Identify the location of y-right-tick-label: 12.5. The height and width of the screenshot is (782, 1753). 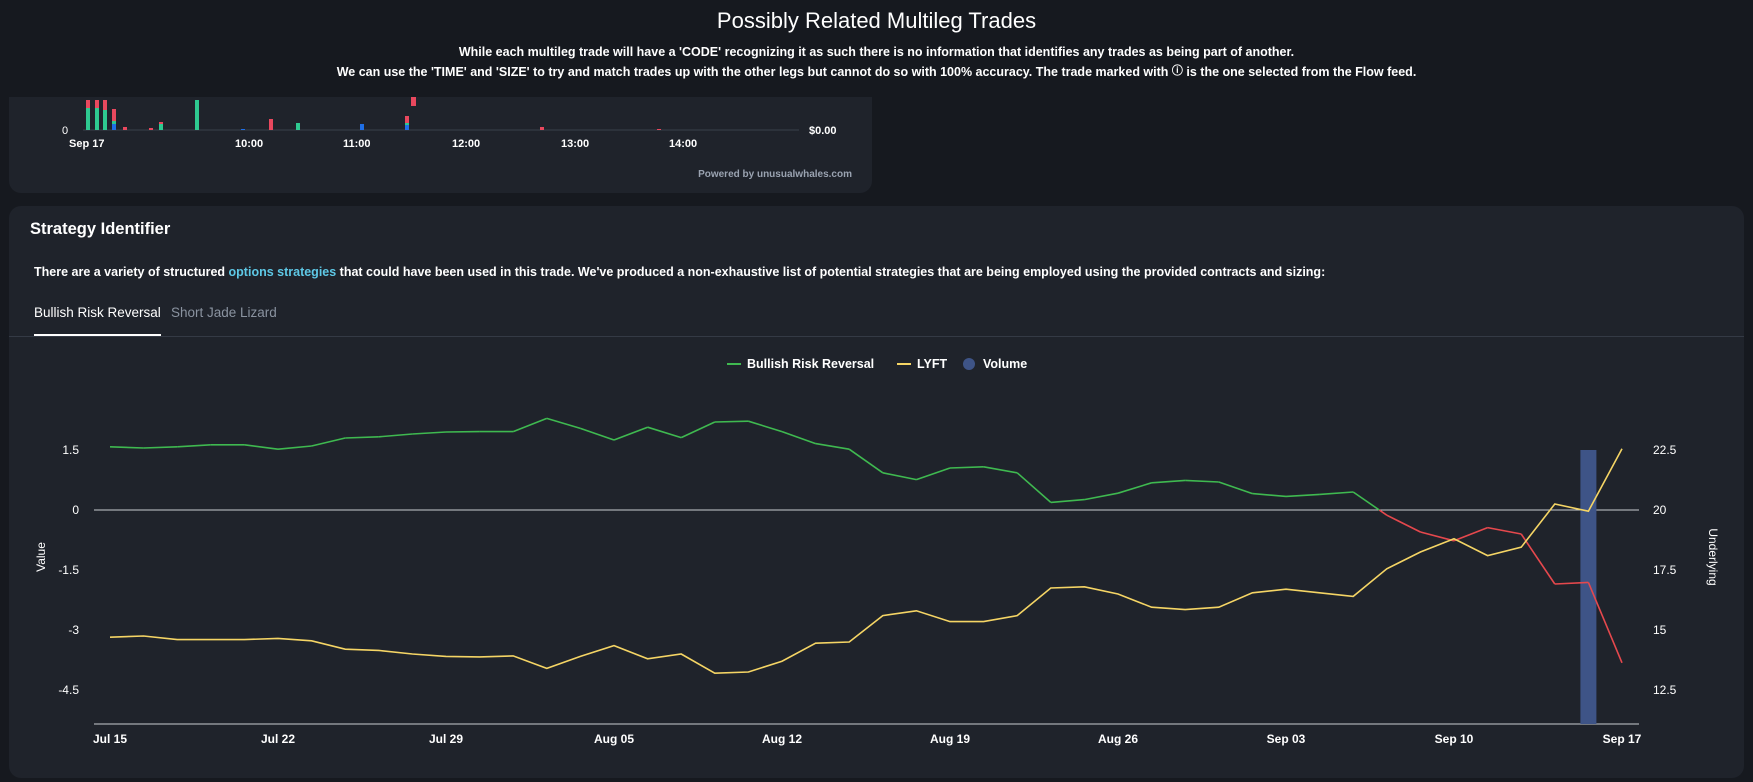
(1665, 690).